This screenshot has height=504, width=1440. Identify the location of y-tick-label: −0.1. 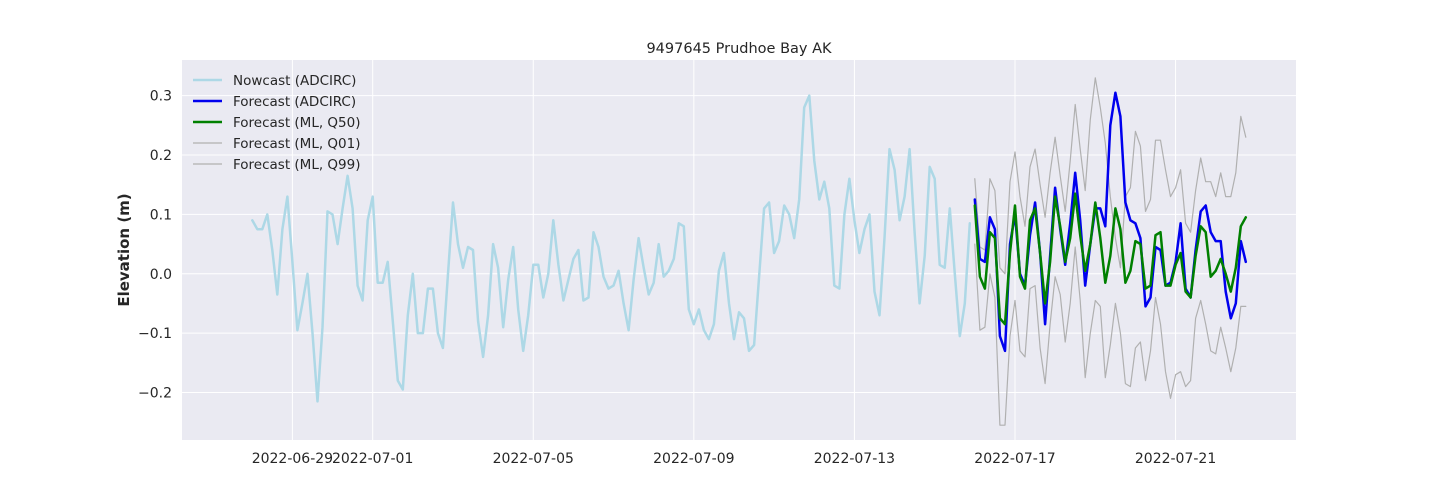
(155, 334).